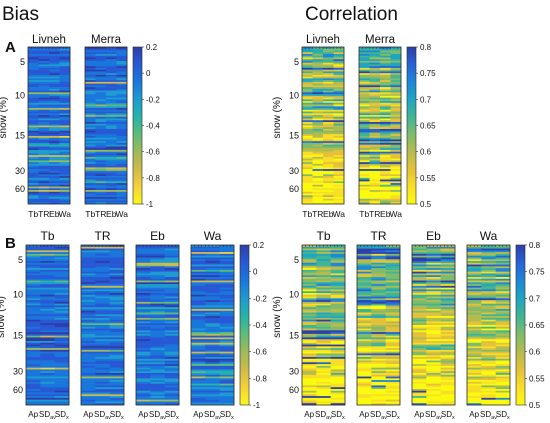 This screenshot has width=550, height=423. Describe the element at coordinates (212, 325) in the screenshot. I see `bias-b-heatmap-wa` at that location.